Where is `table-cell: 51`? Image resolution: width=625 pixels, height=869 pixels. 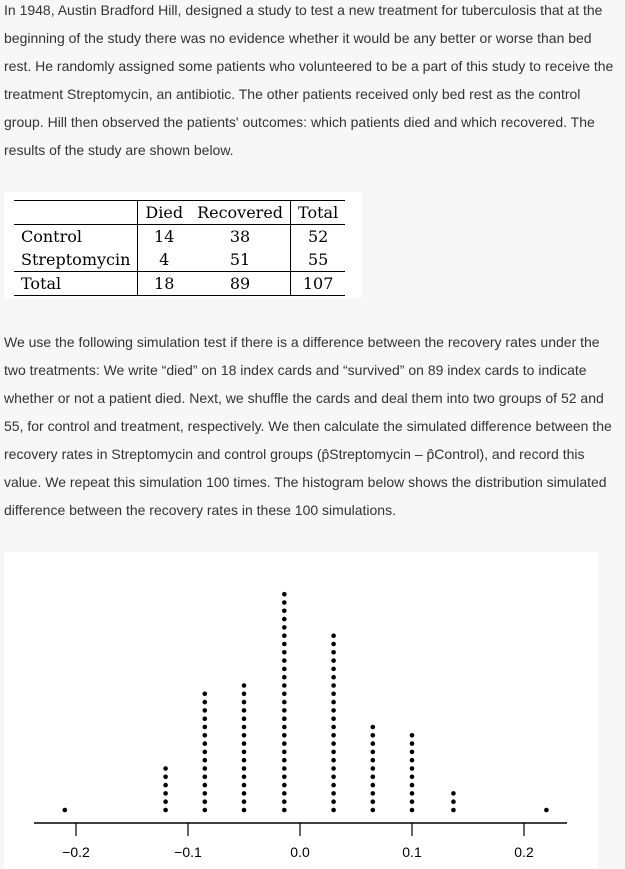 table-cell: 51 is located at coordinates (240, 259).